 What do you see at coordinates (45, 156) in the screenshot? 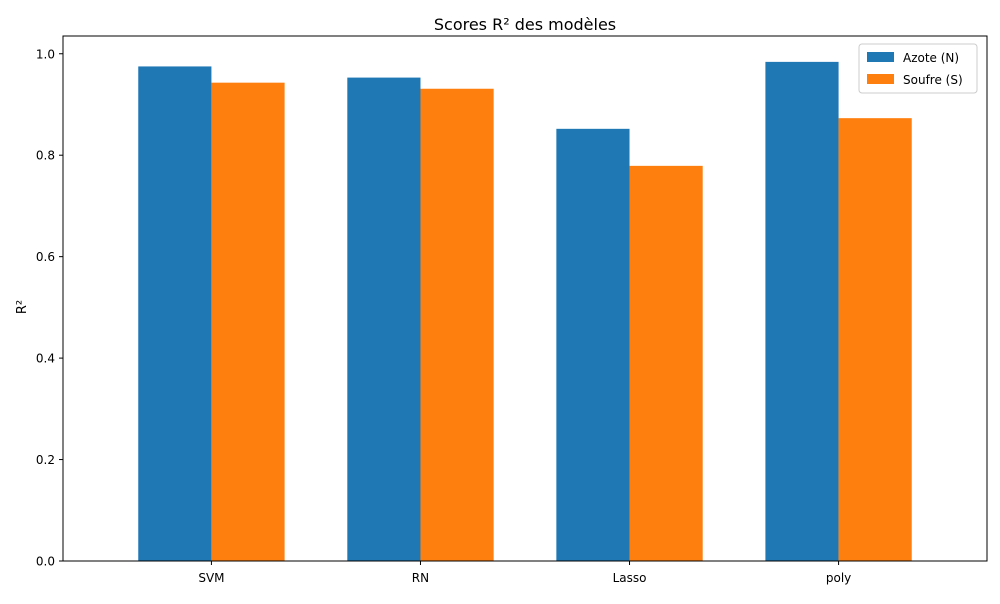
I see `y-tick-label: 0.8` at bounding box center [45, 156].